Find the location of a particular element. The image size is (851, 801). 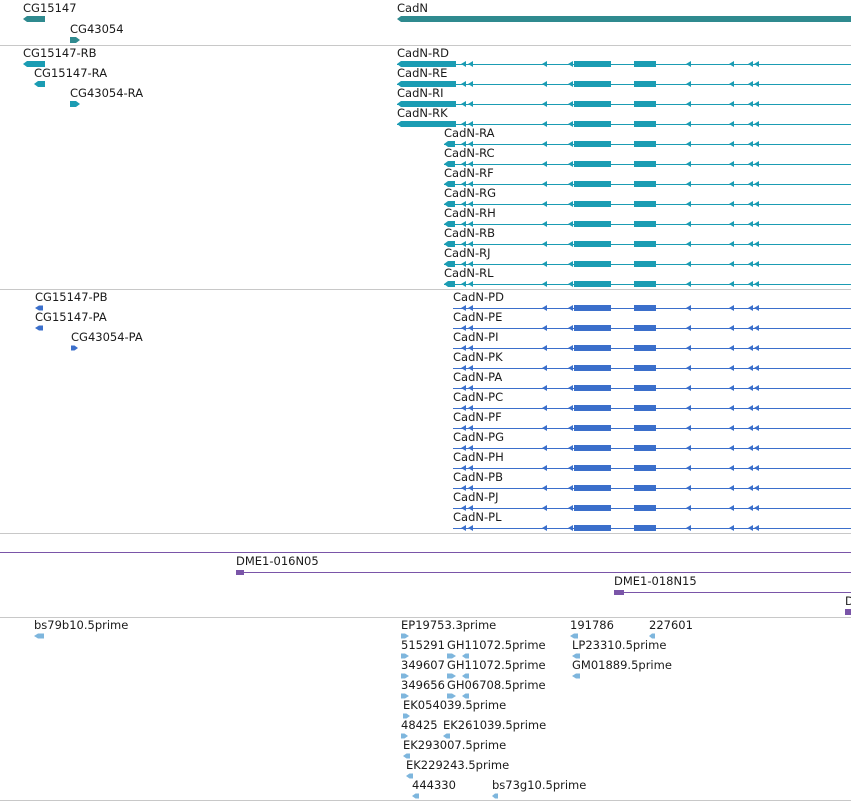

gene-feature-cadn is located at coordinates (624, 19).